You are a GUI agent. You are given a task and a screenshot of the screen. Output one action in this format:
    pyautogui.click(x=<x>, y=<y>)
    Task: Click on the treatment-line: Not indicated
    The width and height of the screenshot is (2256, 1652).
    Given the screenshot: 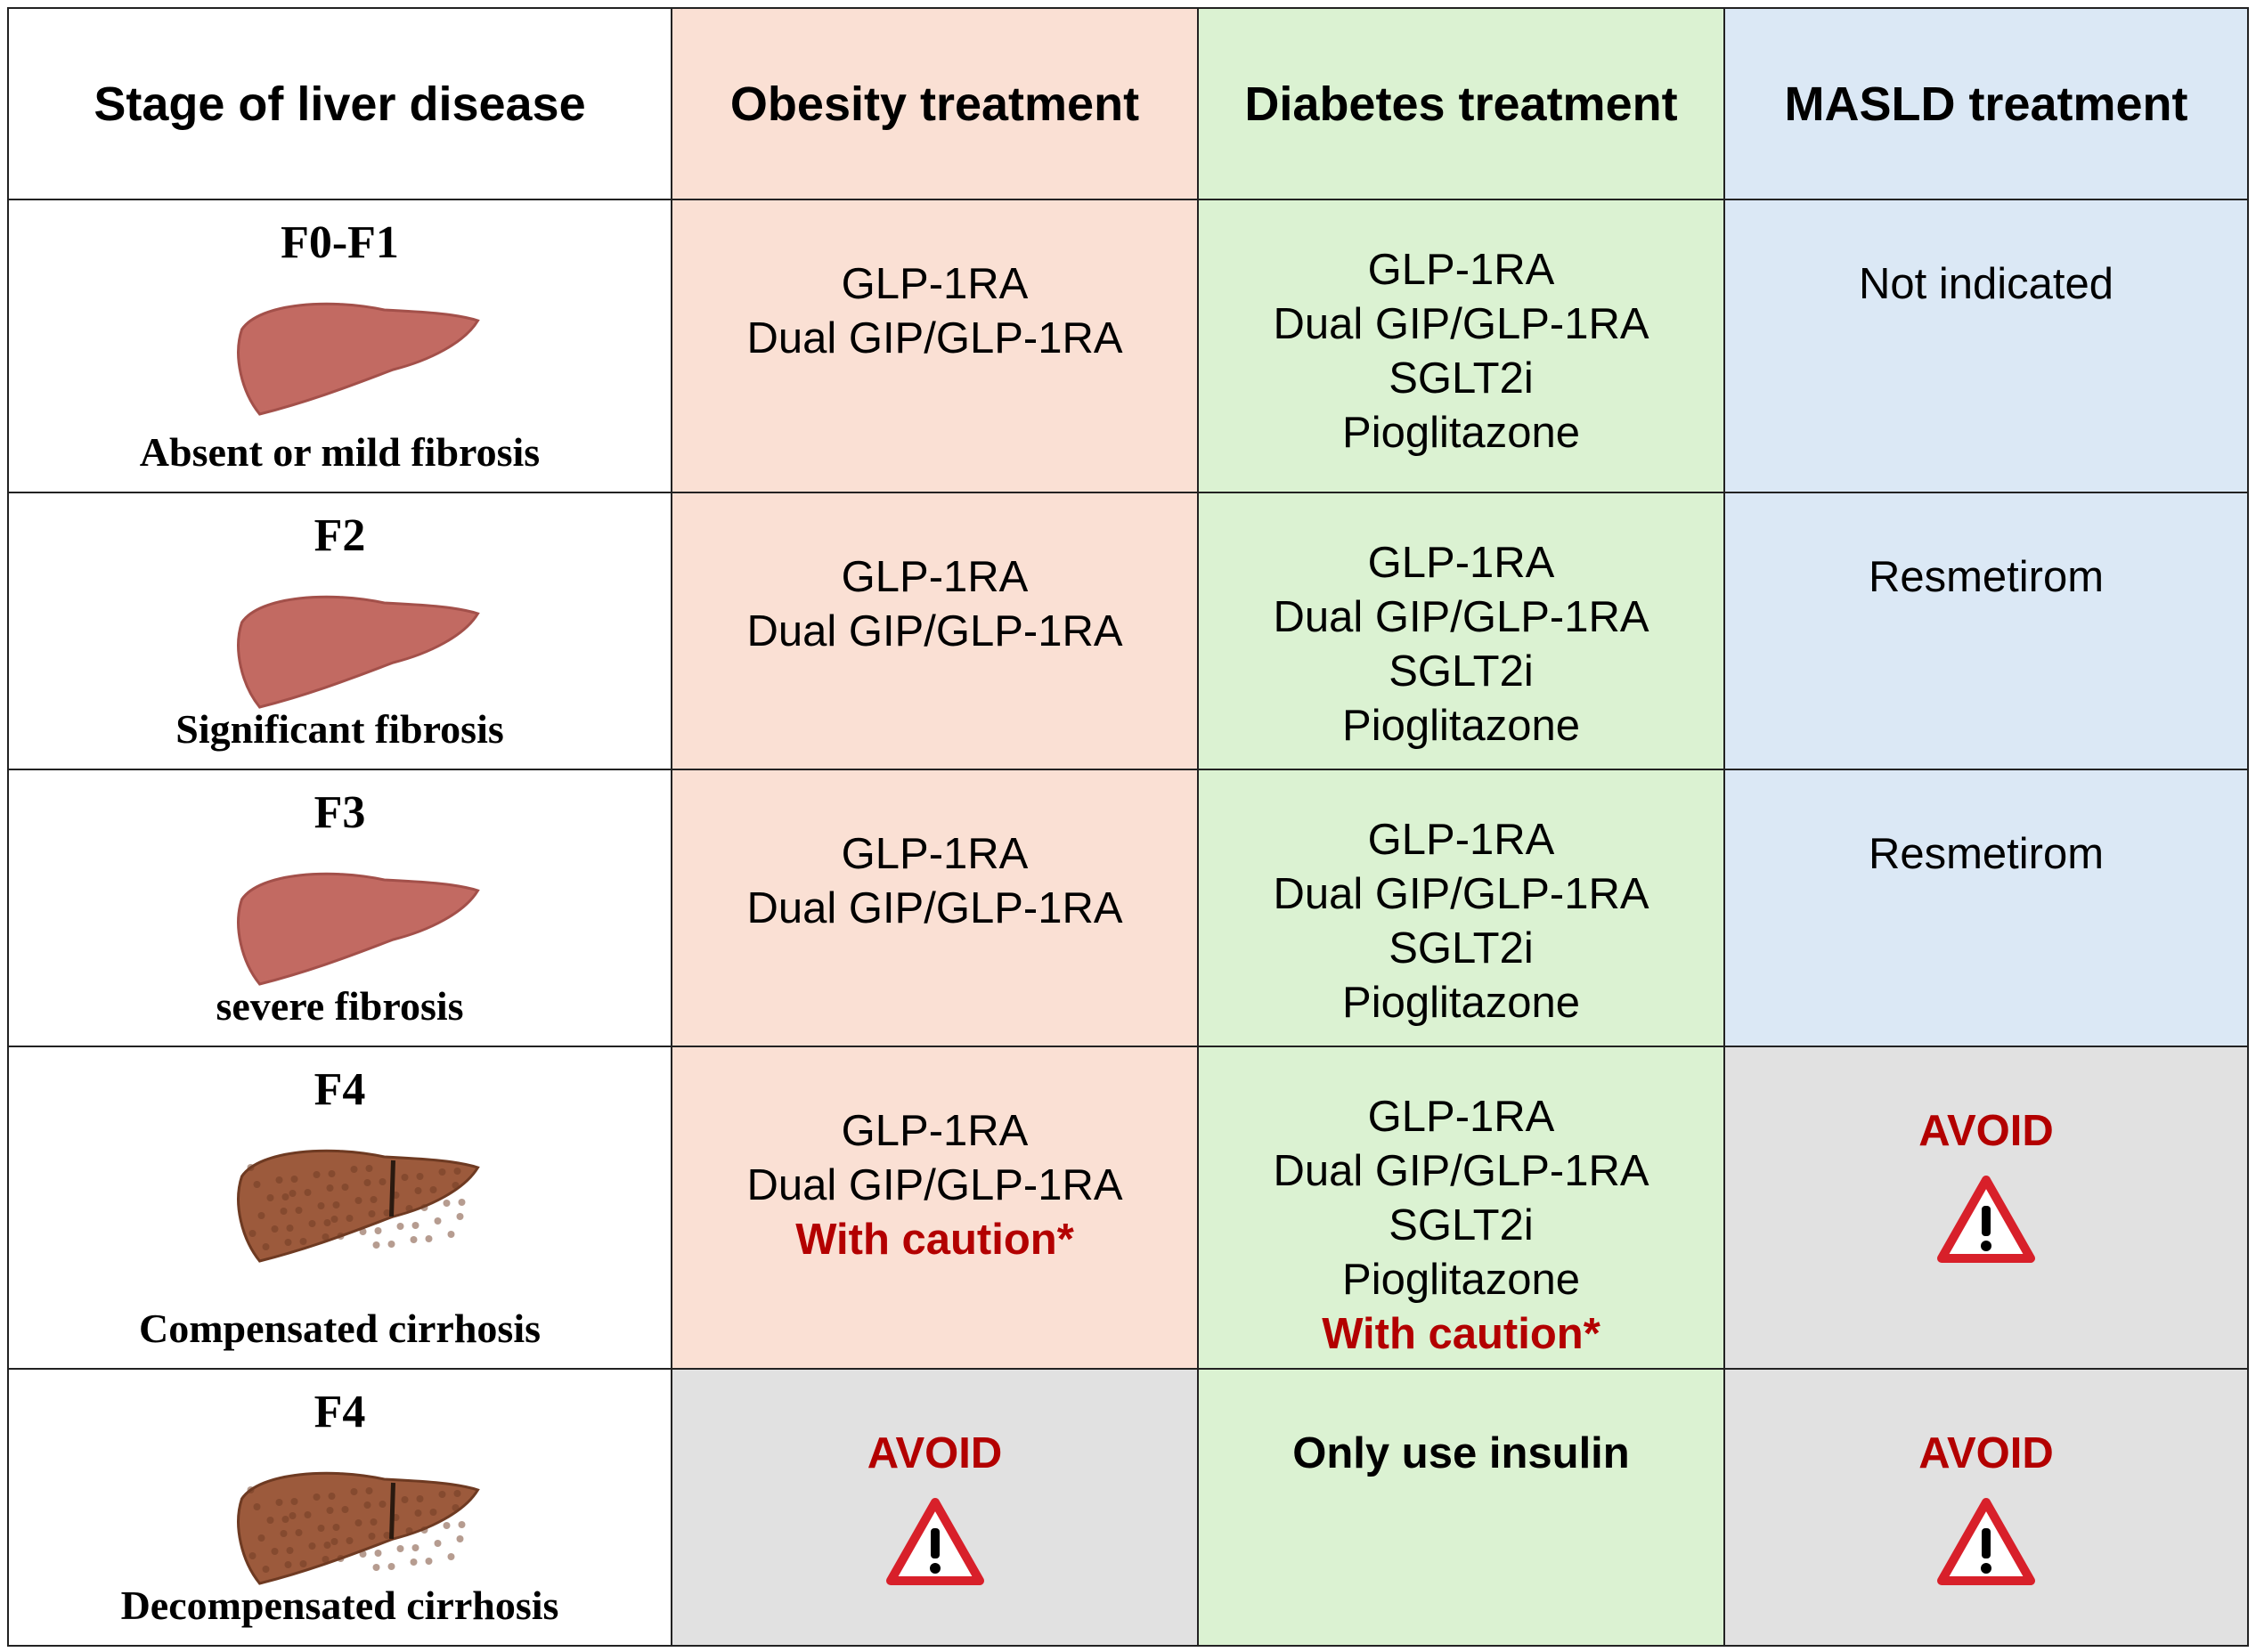 What is the action you would take?
    pyautogui.click(x=1985, y=284)
    